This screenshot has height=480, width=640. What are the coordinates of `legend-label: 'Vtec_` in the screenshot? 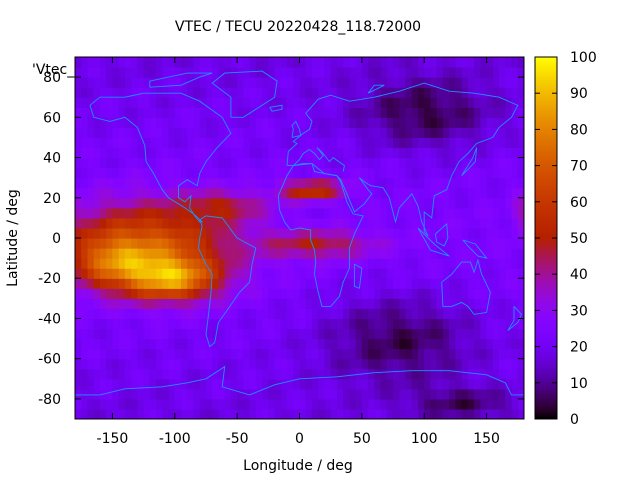 It's located at (53, 70).